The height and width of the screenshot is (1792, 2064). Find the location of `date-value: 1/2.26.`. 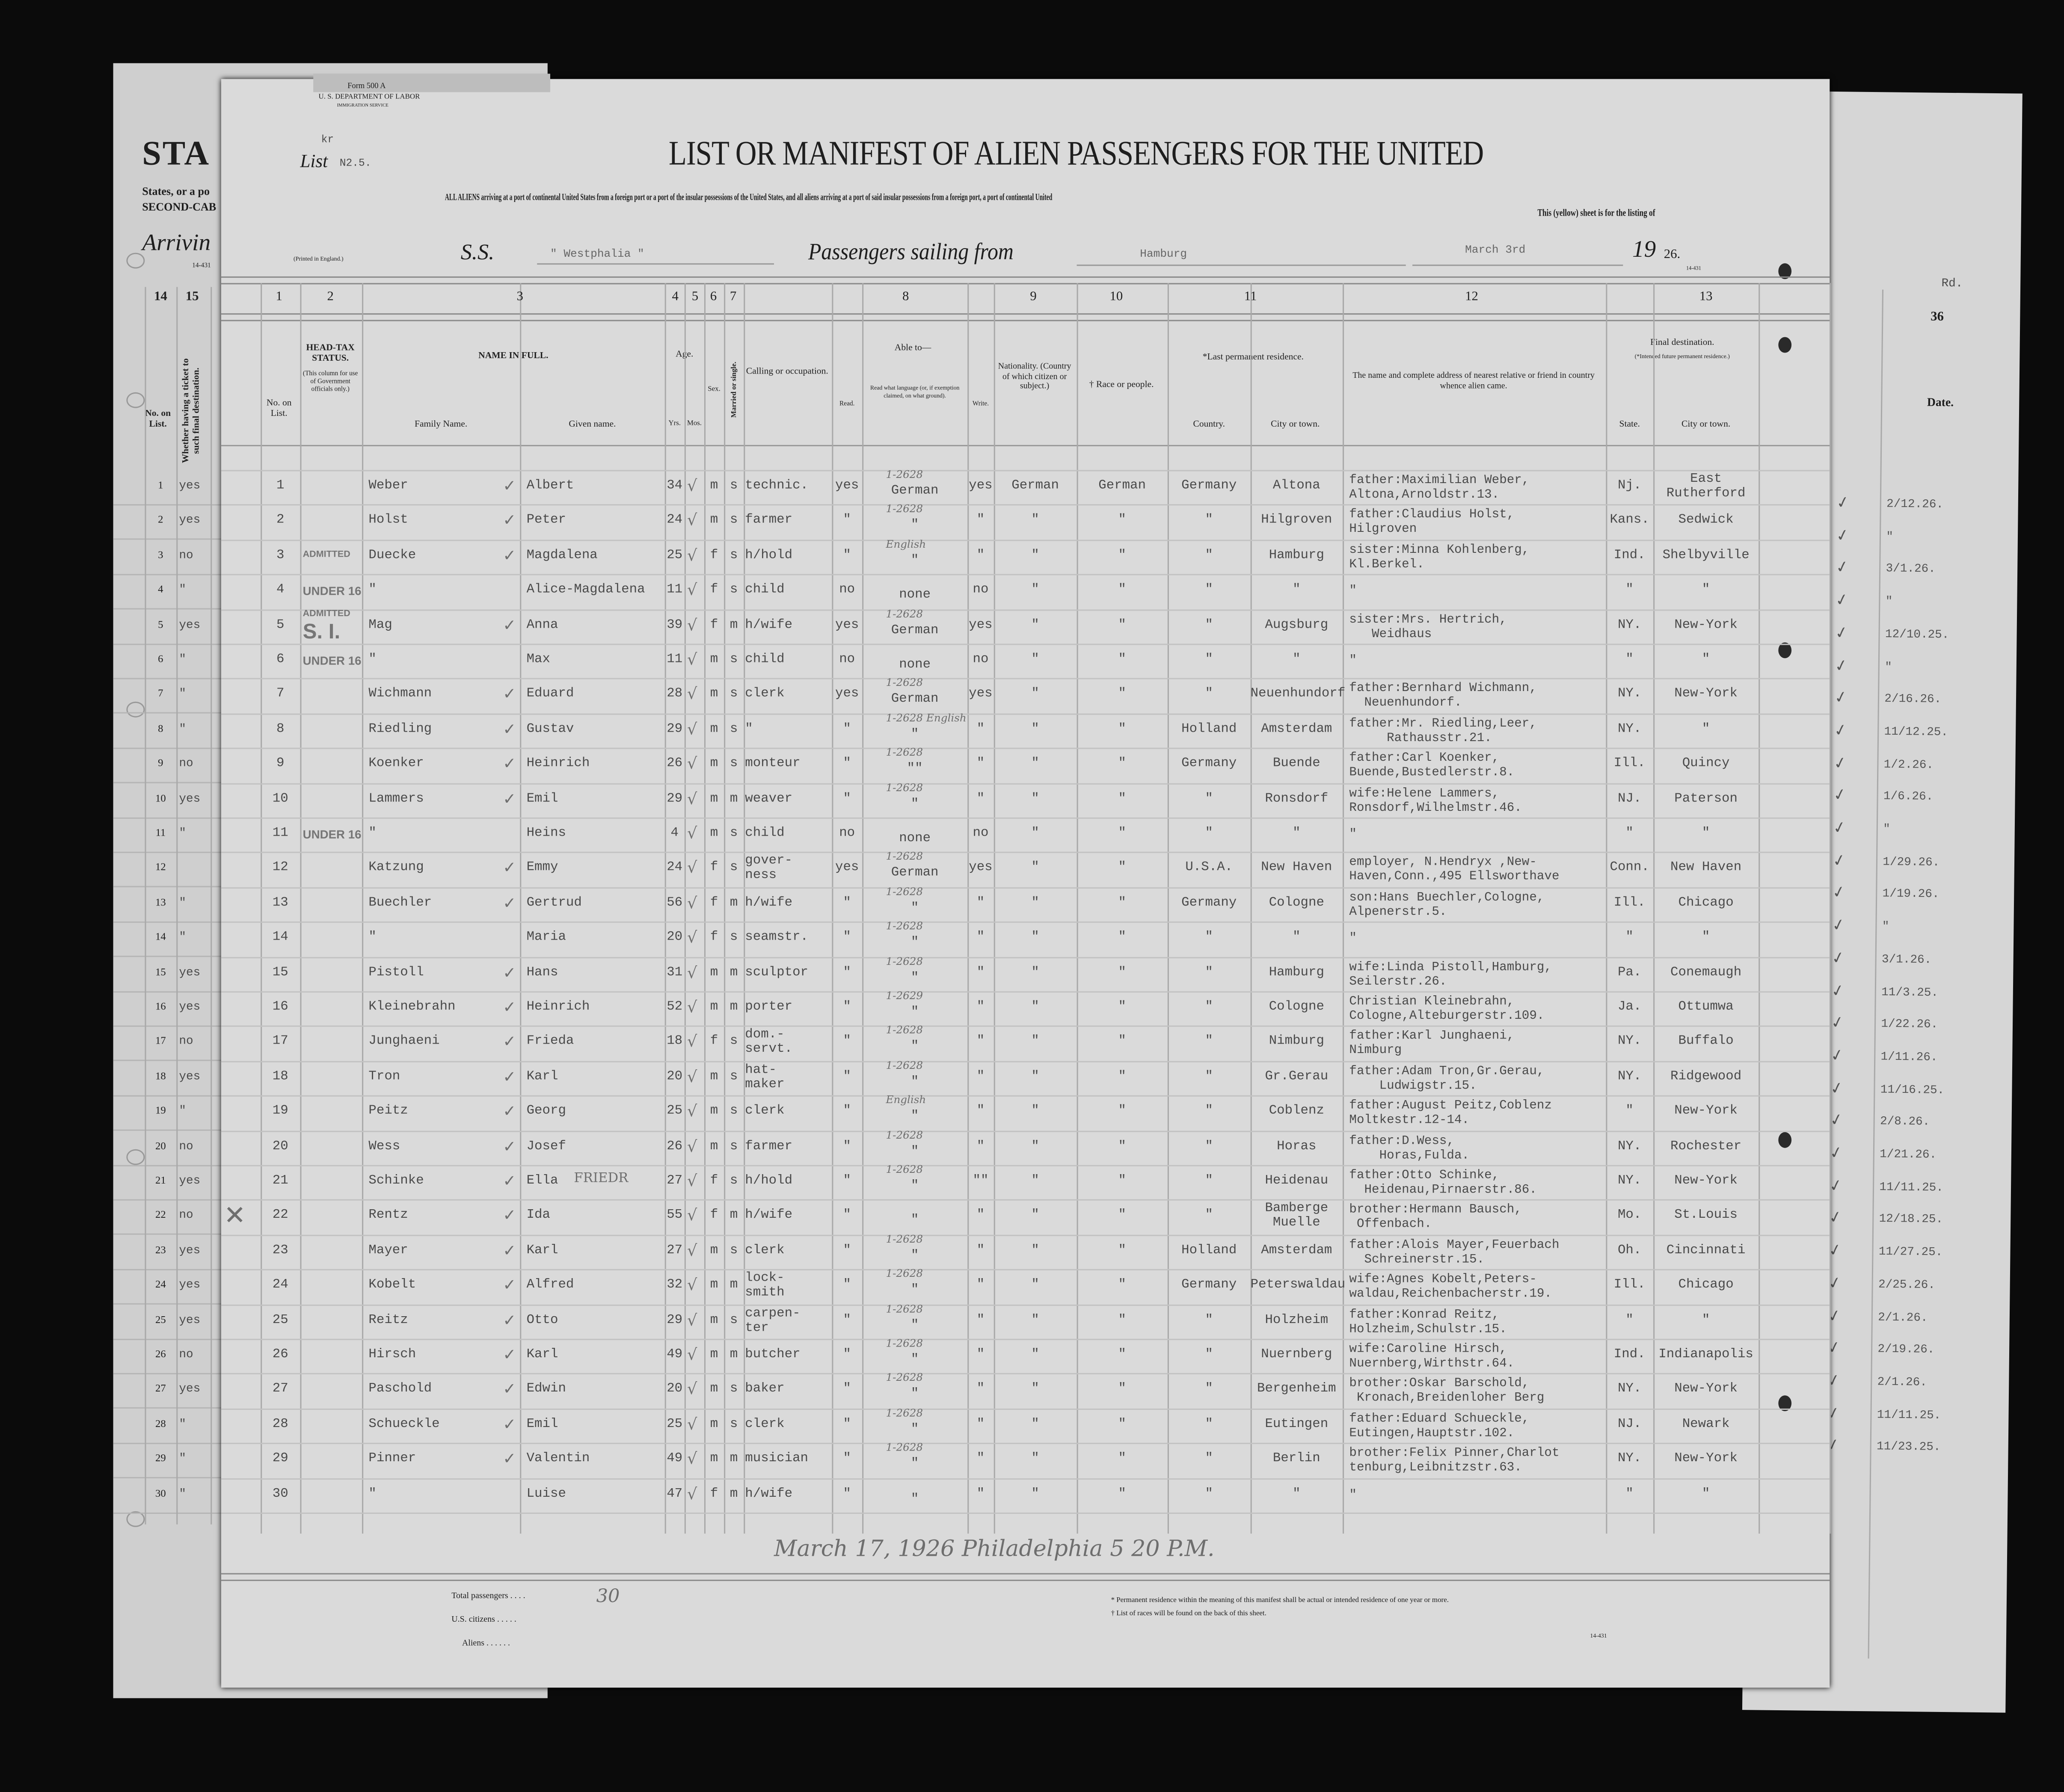

date-value: 1/2.26. is located at coordinates (1908, 764).